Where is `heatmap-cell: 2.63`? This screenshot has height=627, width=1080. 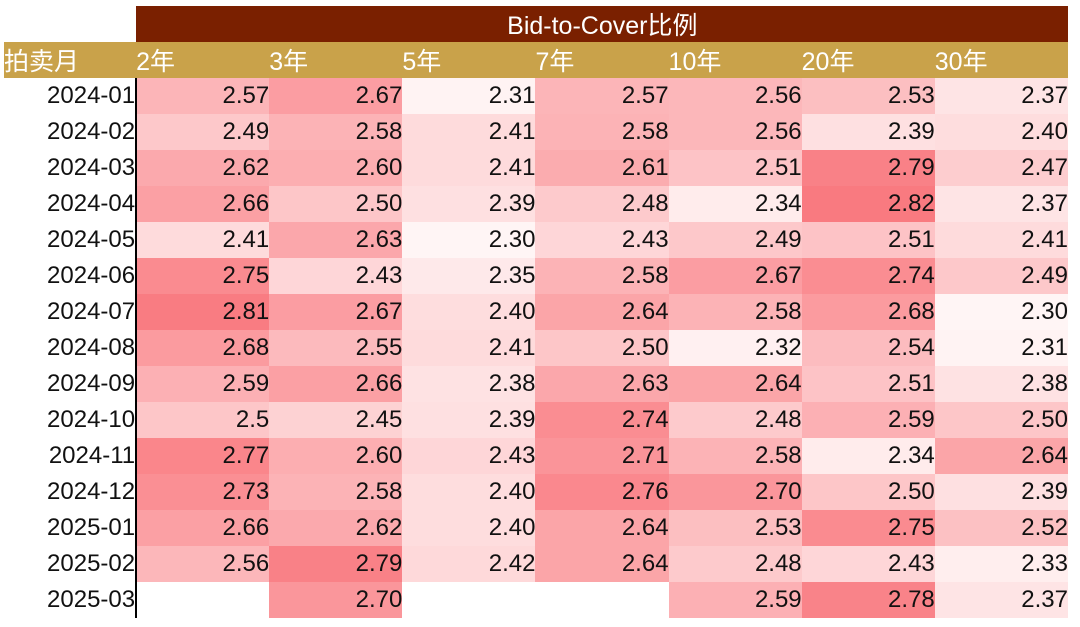 heatmap-cell: 2.63 is located at coordinates (336, 240).